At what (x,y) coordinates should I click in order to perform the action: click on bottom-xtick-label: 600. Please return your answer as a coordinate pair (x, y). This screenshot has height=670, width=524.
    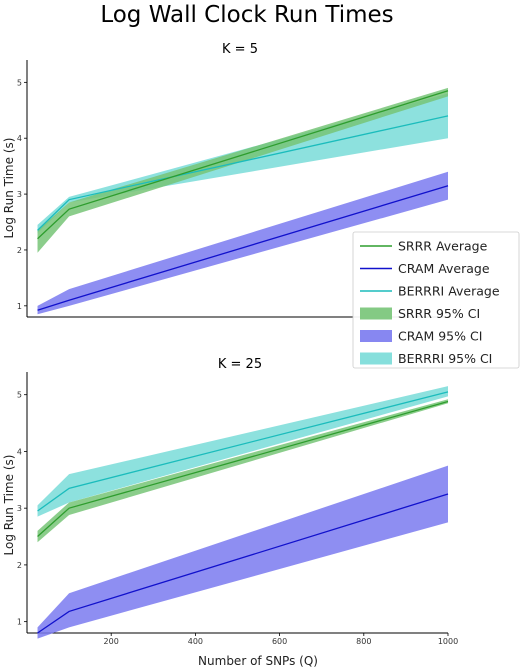
    Looking at the image, I should click on (279, 641).